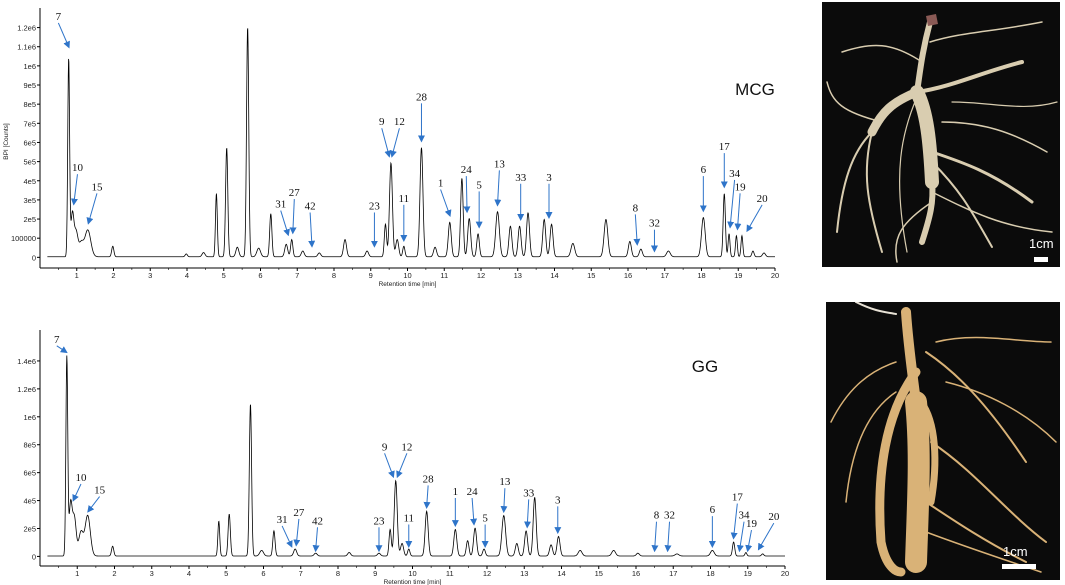 The image size is (1065, 585). What do you see at coordinates (479, 185) in the screenshot?
I see `peak-label: 5` at bounding box center [479, 185].